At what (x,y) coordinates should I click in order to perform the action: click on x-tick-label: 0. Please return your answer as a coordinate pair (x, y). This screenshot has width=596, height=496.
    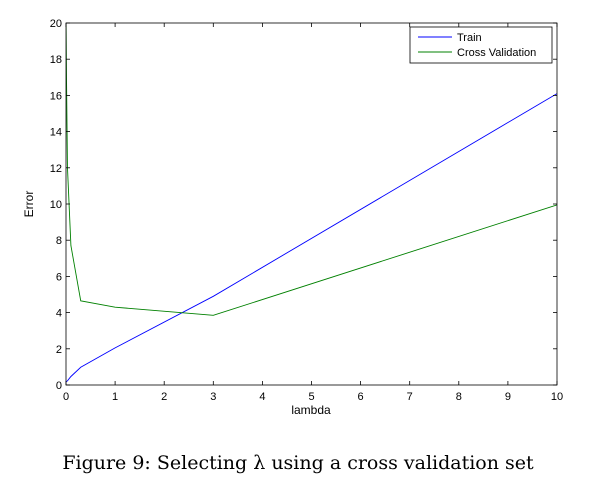
    Looking at the image, I should click on (66, 397).